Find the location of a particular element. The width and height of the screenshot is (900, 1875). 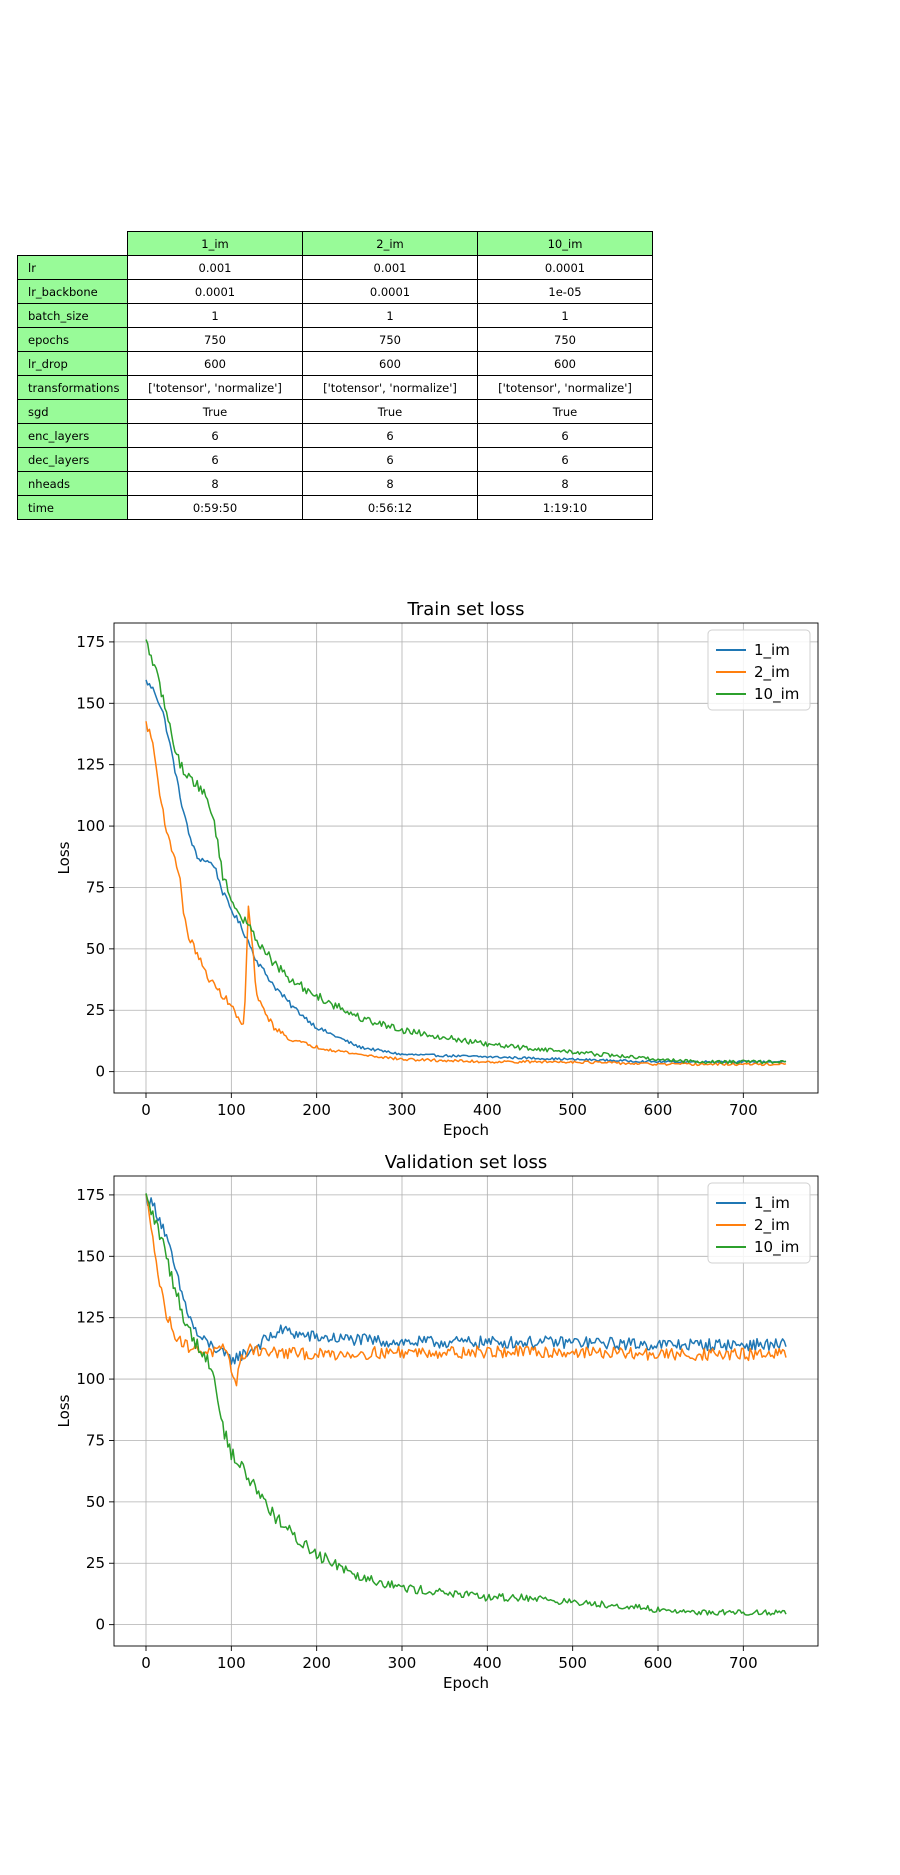

legend: 1_im 2_im 10_im is located at coordinates (759, 1223).